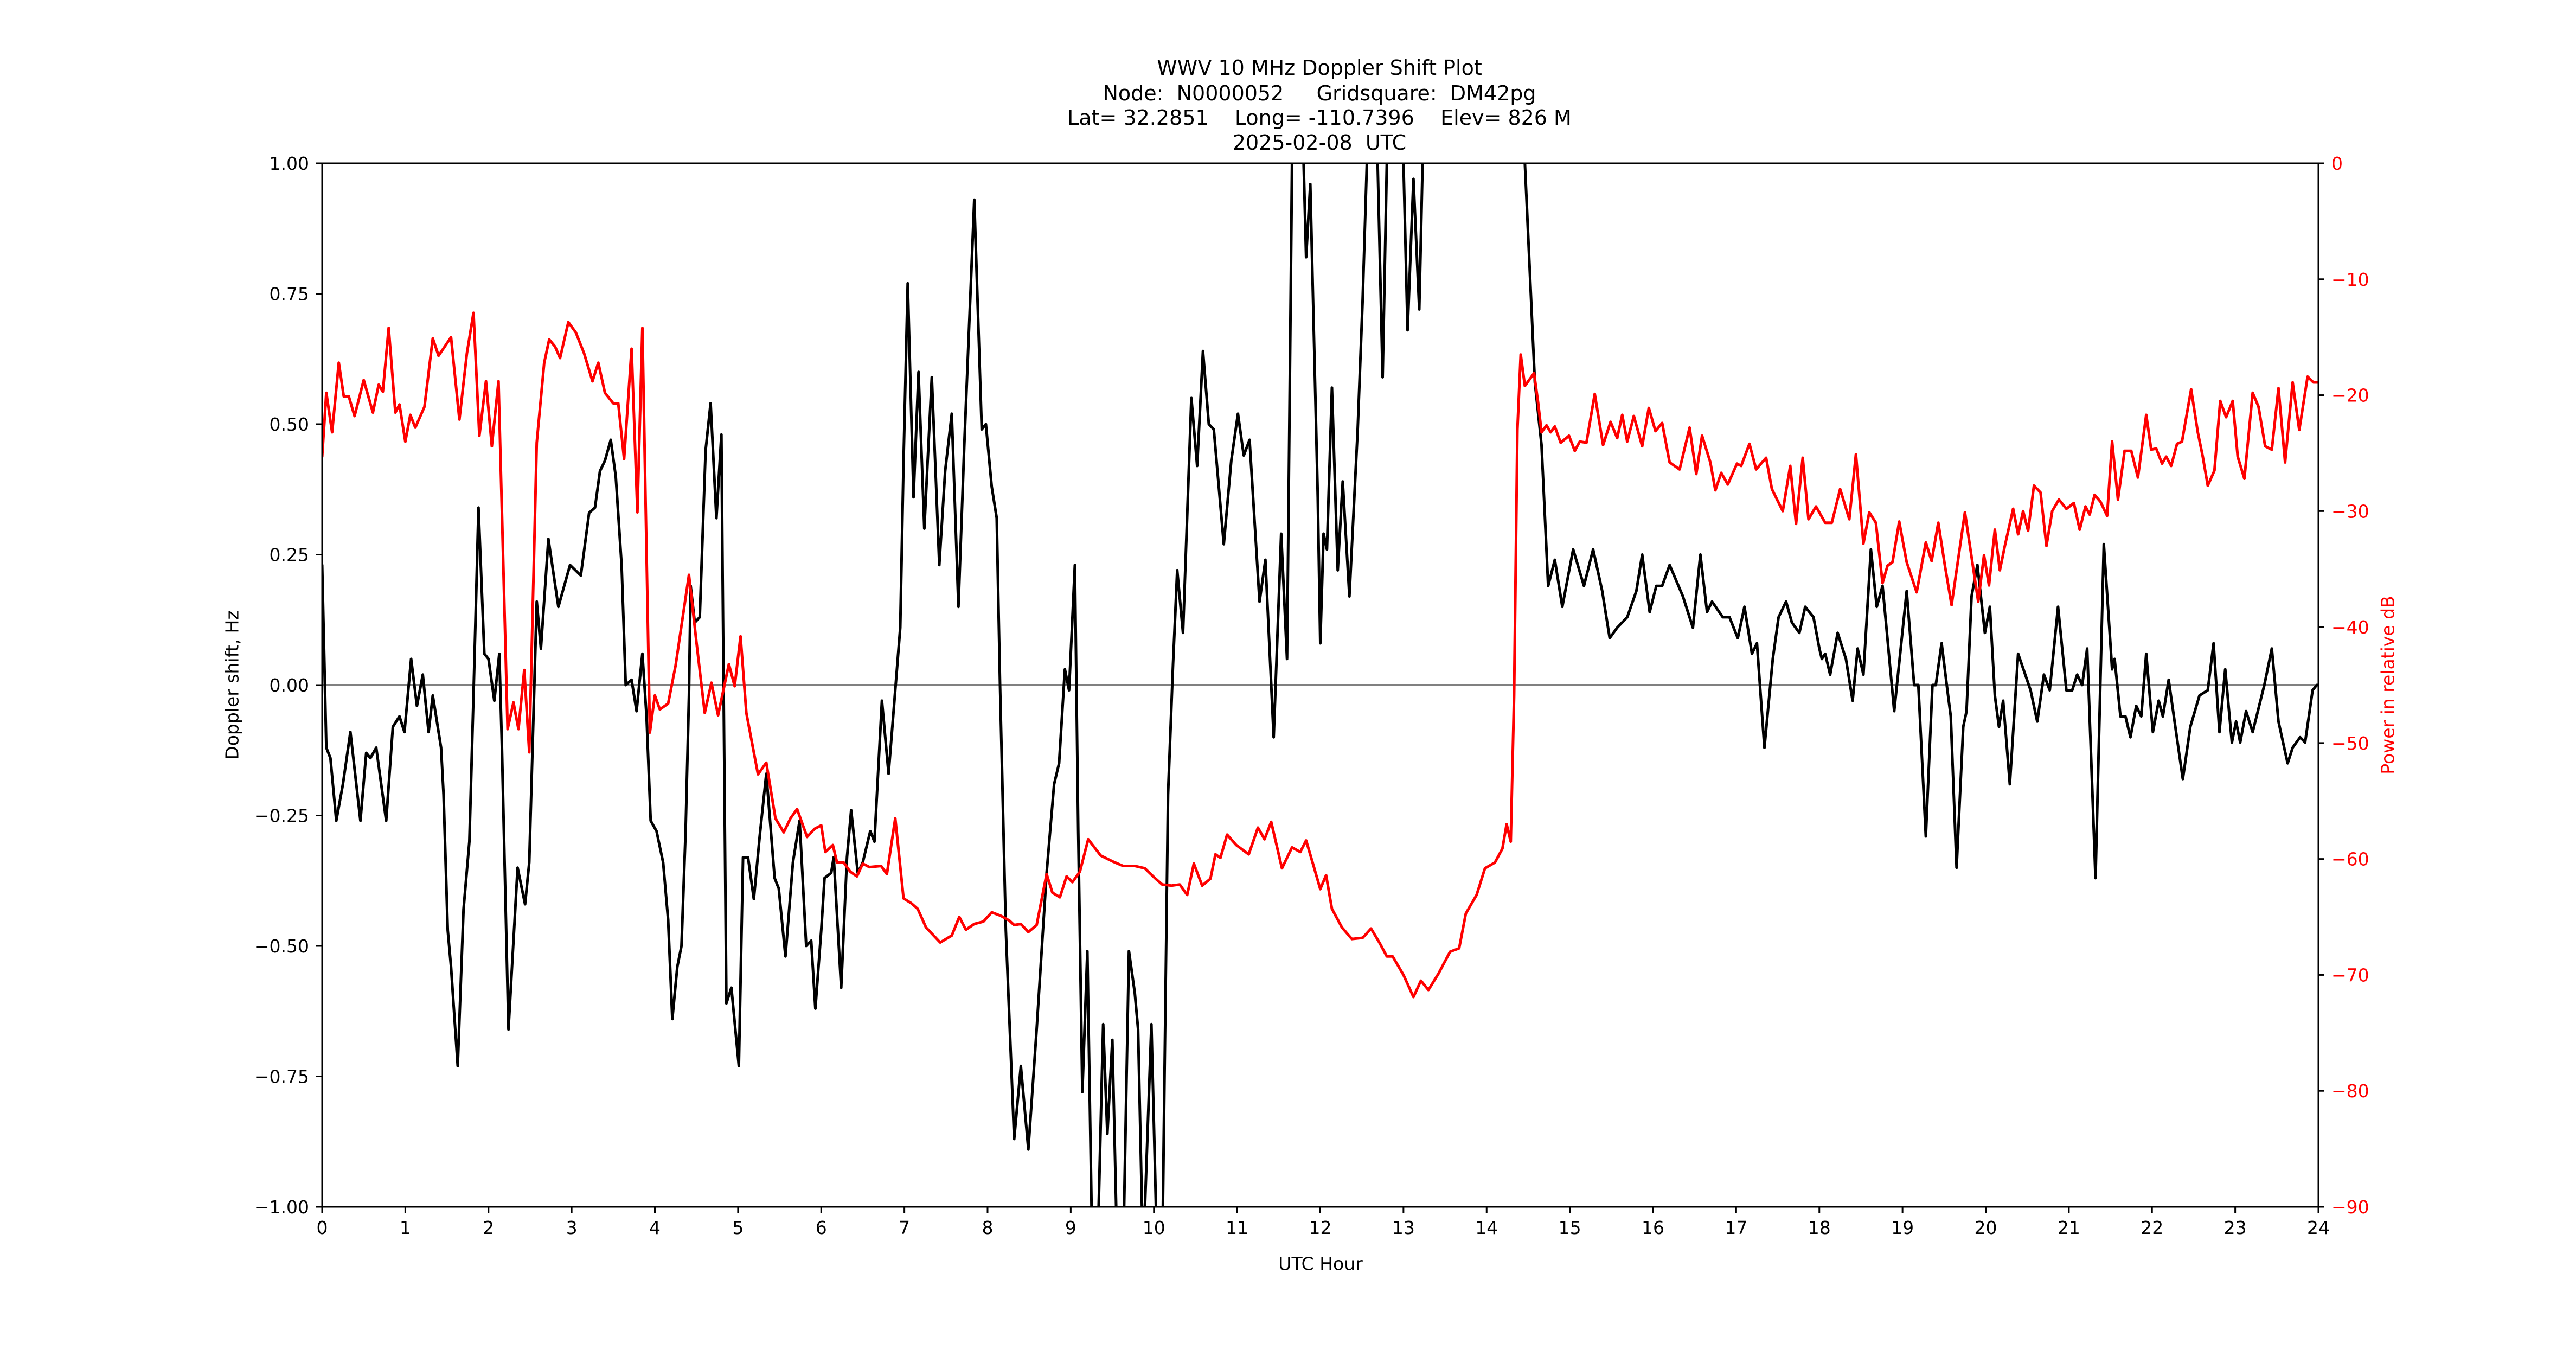  I want to click on x-tick-label: 7, so click(904, 1227).